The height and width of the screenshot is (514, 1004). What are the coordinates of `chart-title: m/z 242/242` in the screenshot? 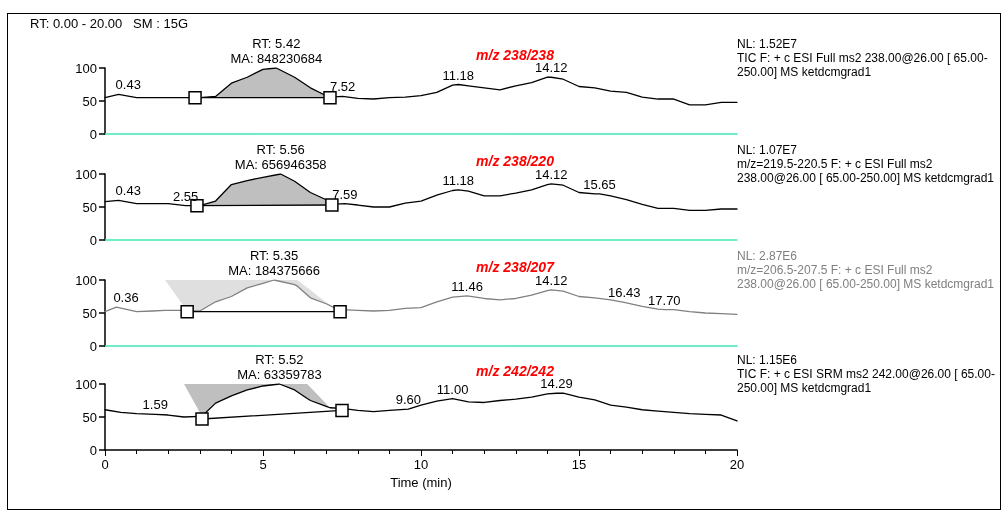 It's located at (515, 371).